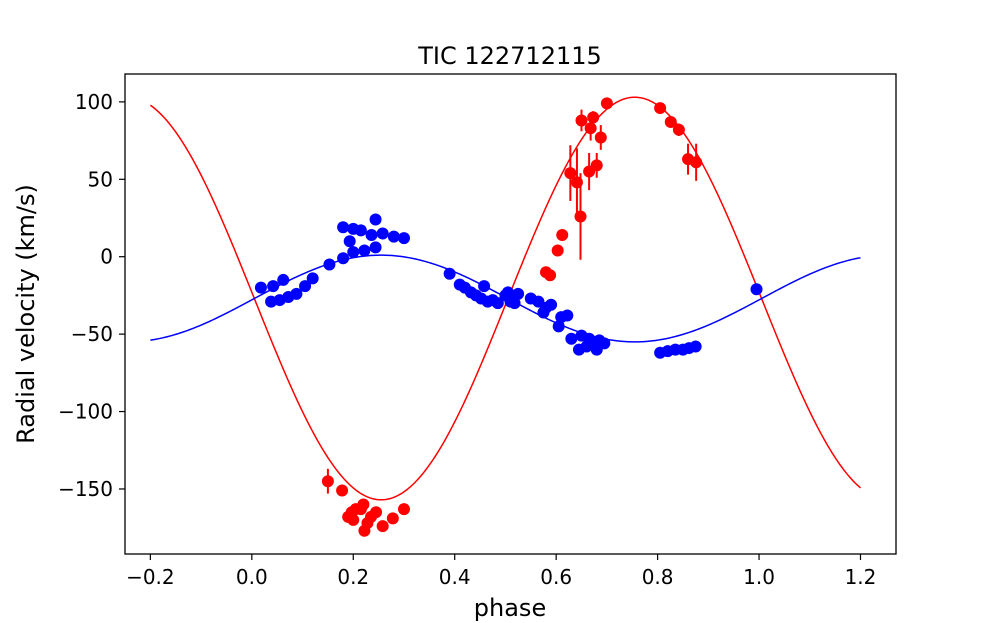 The height and width of the screenshot is (623, 996). Describe the element at coordinates (91, 295) in the screenshot. I see `y-axis-ticks: −150 −100 −50 0 50 100` at that location.